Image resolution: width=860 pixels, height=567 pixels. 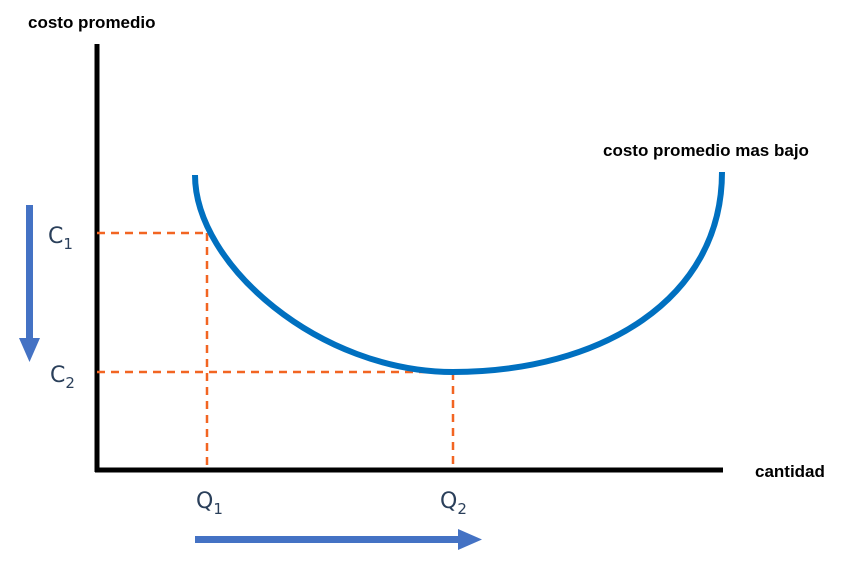 What do you see at coordinates (209, 503) in the screenshot?
I see `q1-label: Q1` at bounding box center [209, 503].